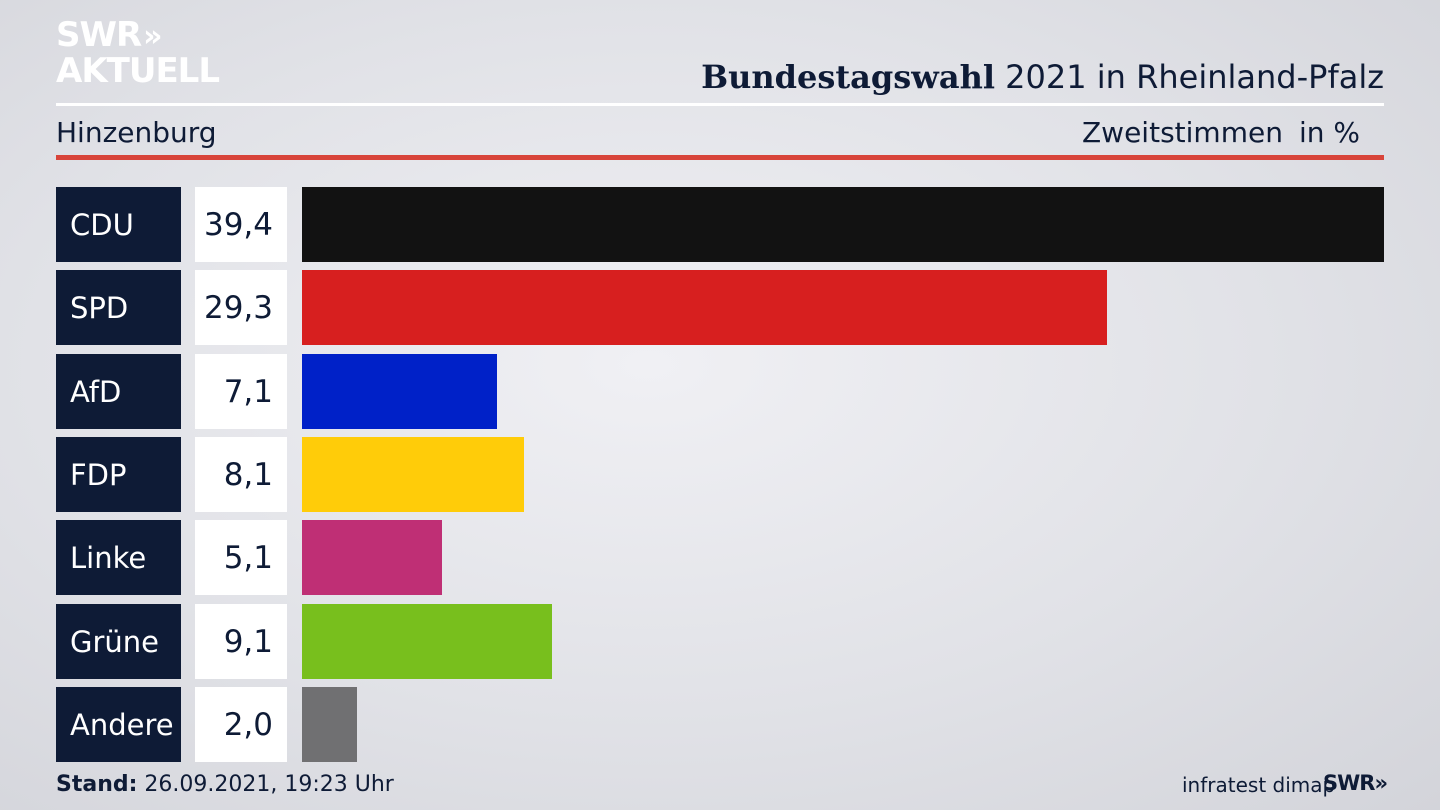 The image size is (1440, 810). I want to click on bar-spd, so click(704, 307).